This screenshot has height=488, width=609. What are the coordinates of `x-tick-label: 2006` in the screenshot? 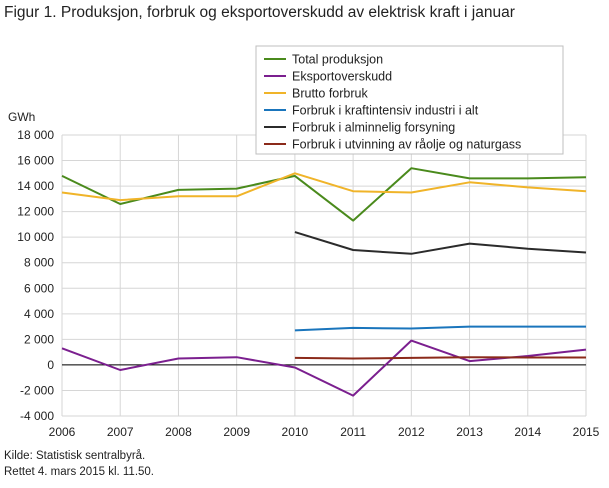 It's located at (62, 432).